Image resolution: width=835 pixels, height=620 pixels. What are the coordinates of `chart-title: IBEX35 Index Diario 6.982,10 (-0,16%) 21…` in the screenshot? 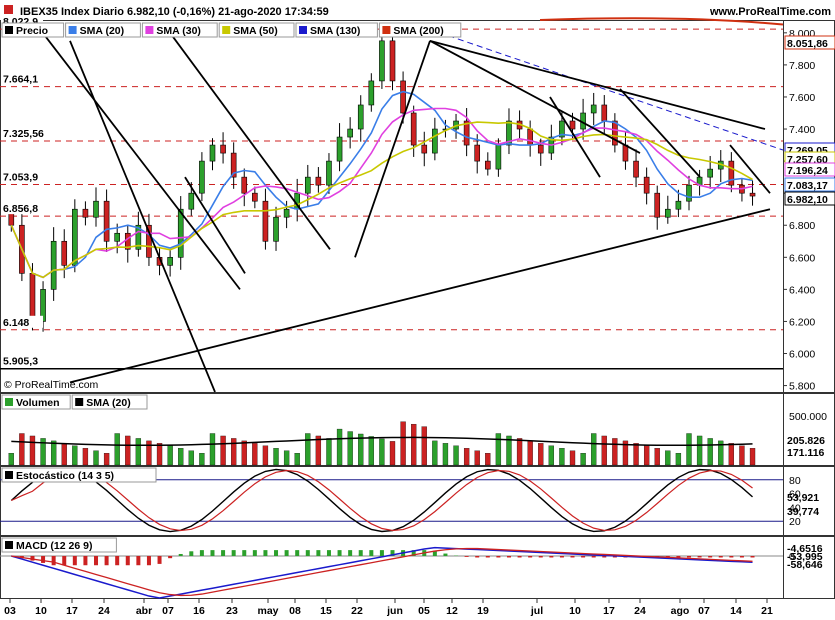 It's located at (174, 12).